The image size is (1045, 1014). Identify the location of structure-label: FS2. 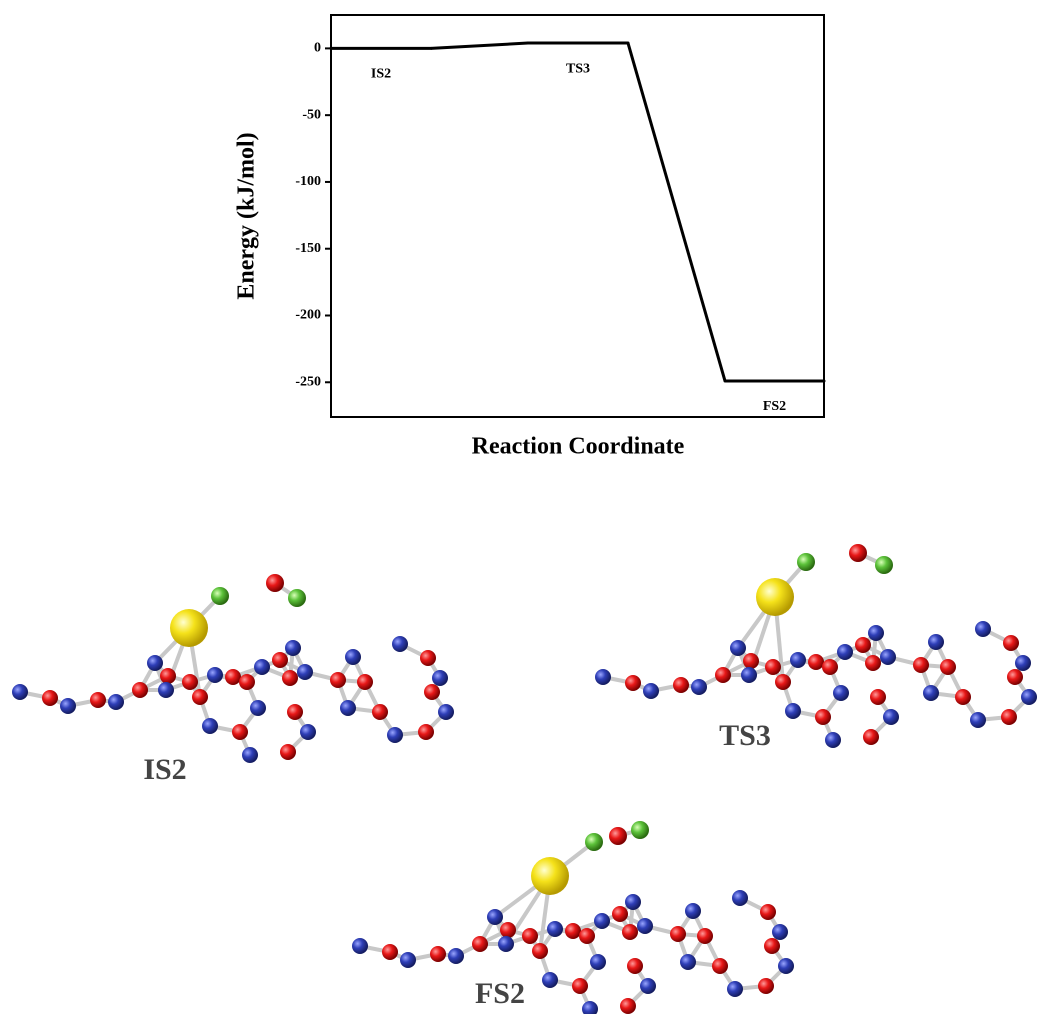
(500, 993).